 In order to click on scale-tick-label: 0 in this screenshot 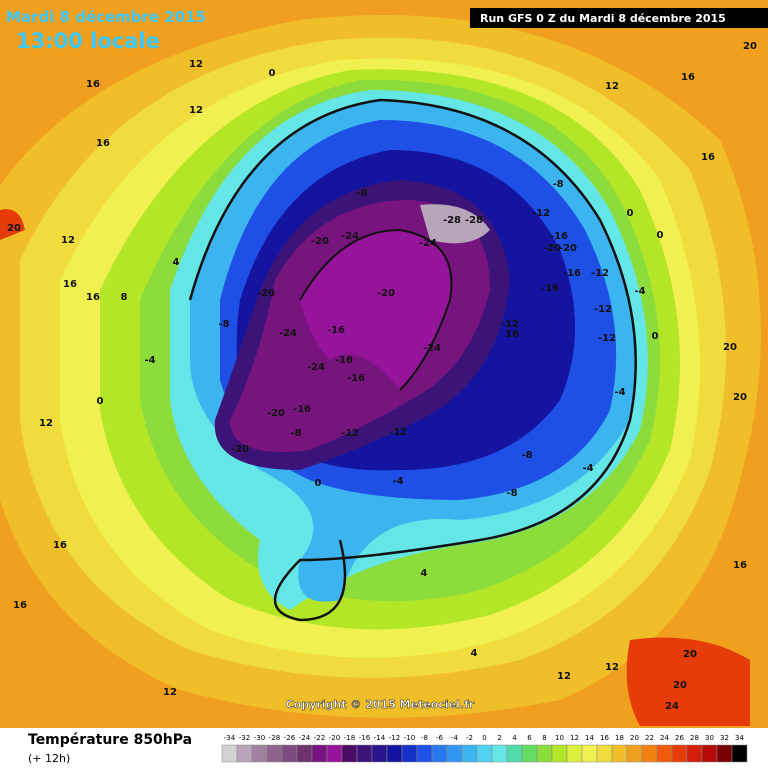, I will do `click(484, 738)`.